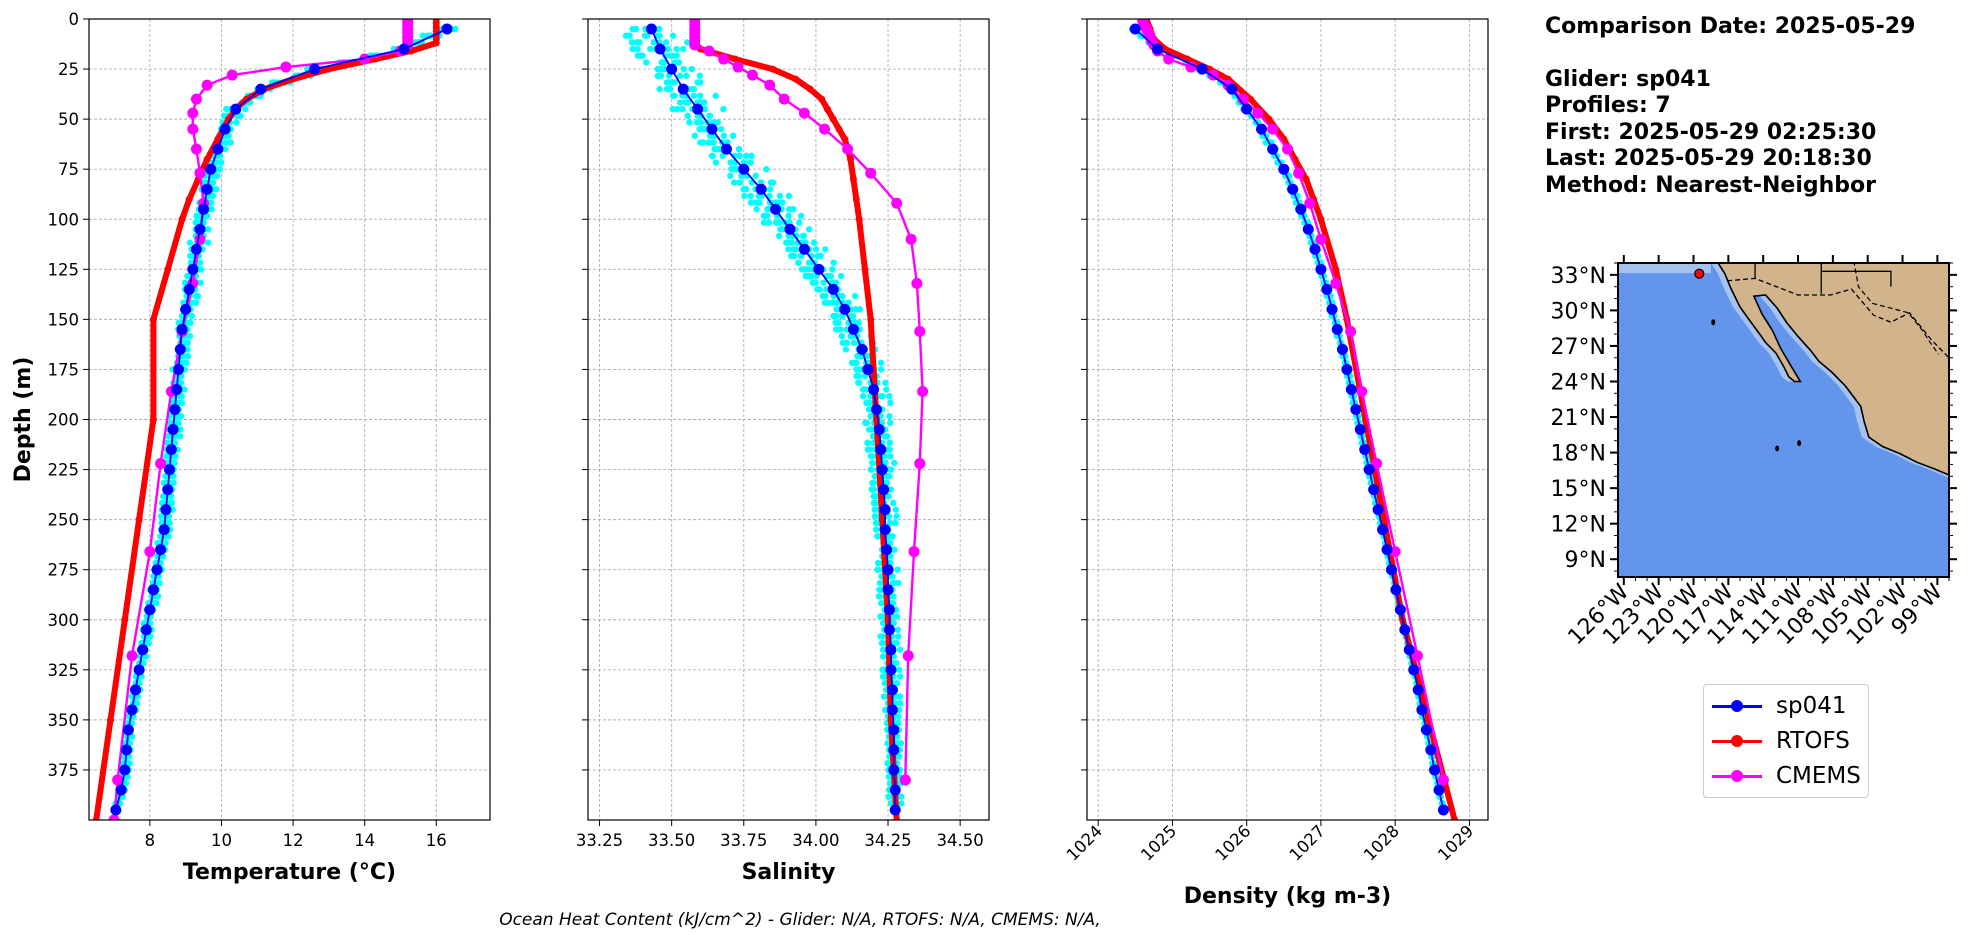 The height and width of the screenshot is (934, 1978). I want to click on last-time: Last: 2025-05-29 20:18:30, so click(1708, 158).